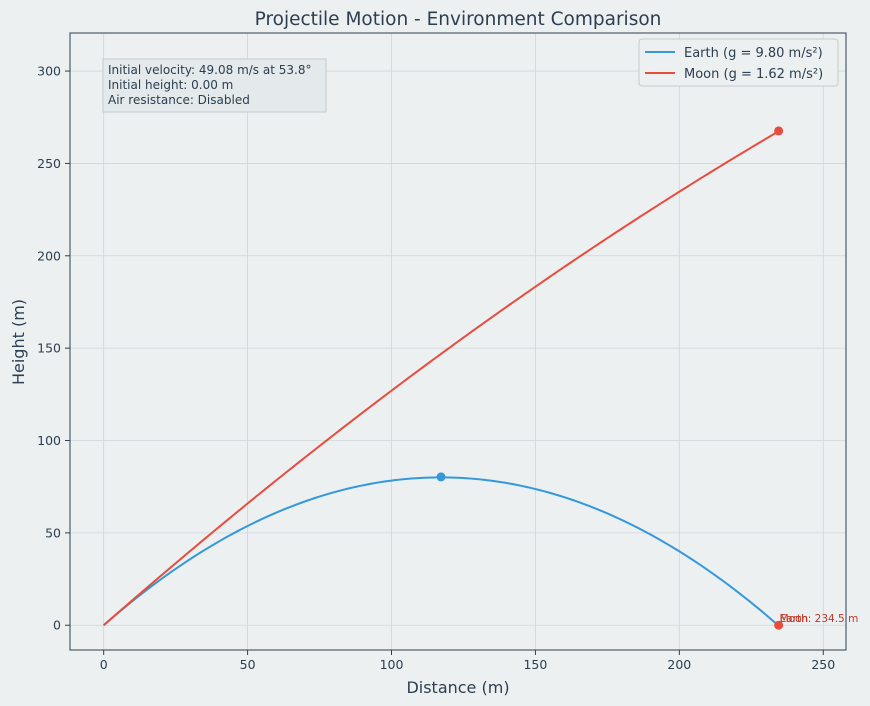 The width and height of the screenshot is (870, 706). I want to click on moon-point-marker, so click(779, 131).